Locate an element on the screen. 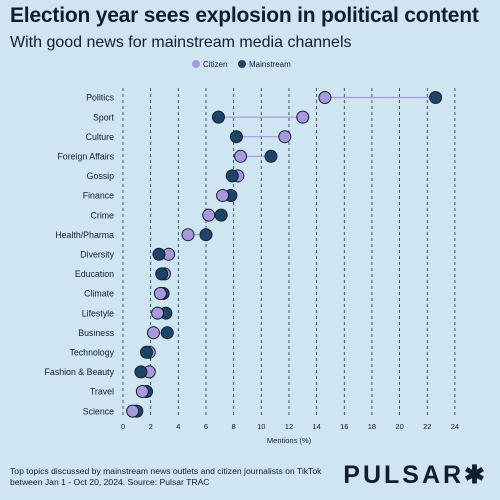 This screenshot has height=500, width=500. x-tick-label: 16 is located at coordinates (344, 426).